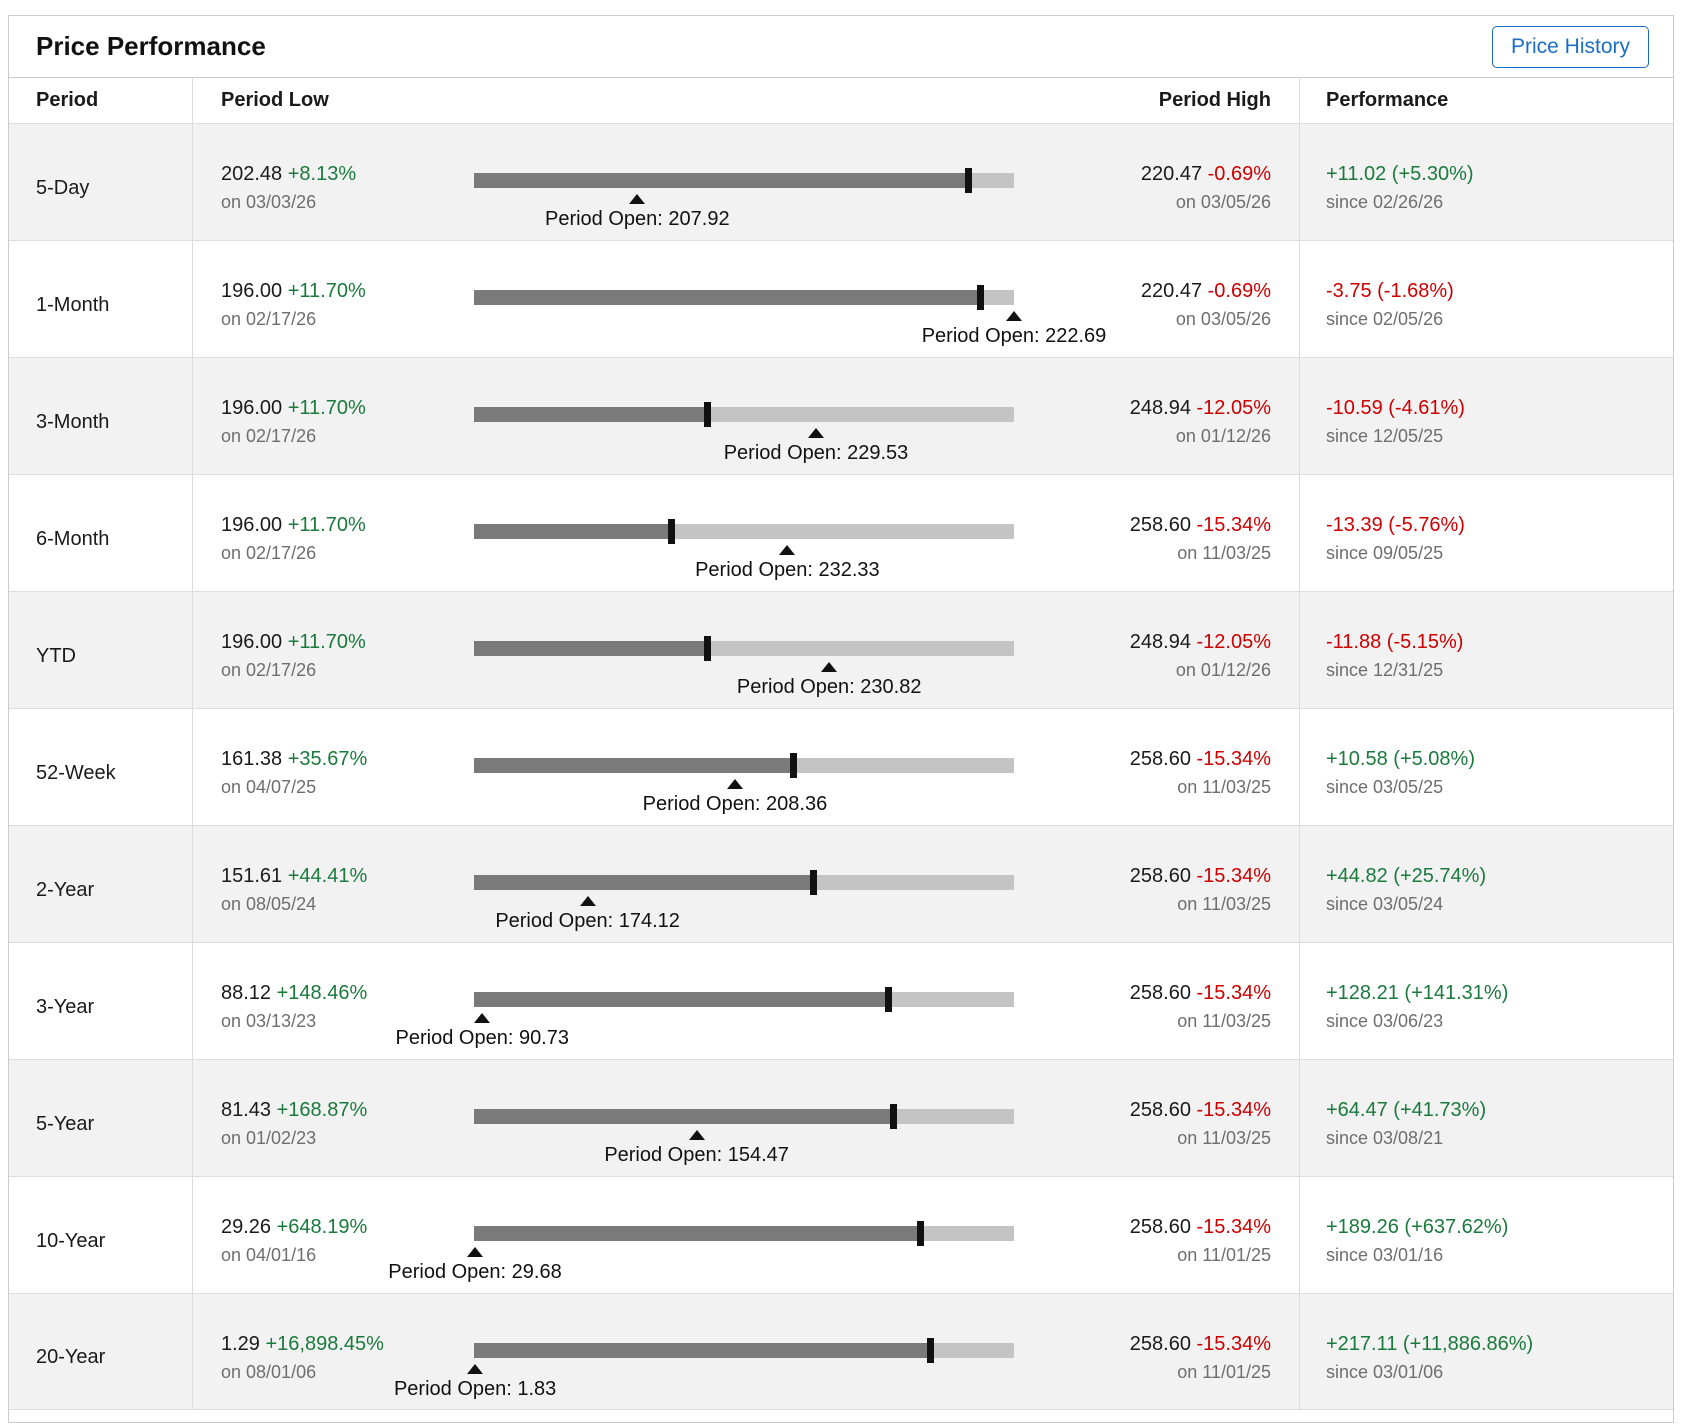 The width and height of the screenshot is (1682, 1426). Describe the element at coordinates (252, 876) in the screenshot. I see `low-value: 151.61` at that location.